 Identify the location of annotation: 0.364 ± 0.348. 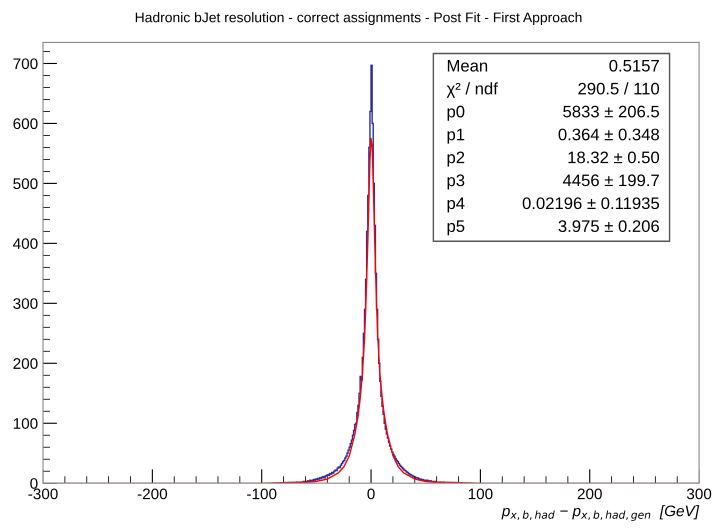
(608, 134).